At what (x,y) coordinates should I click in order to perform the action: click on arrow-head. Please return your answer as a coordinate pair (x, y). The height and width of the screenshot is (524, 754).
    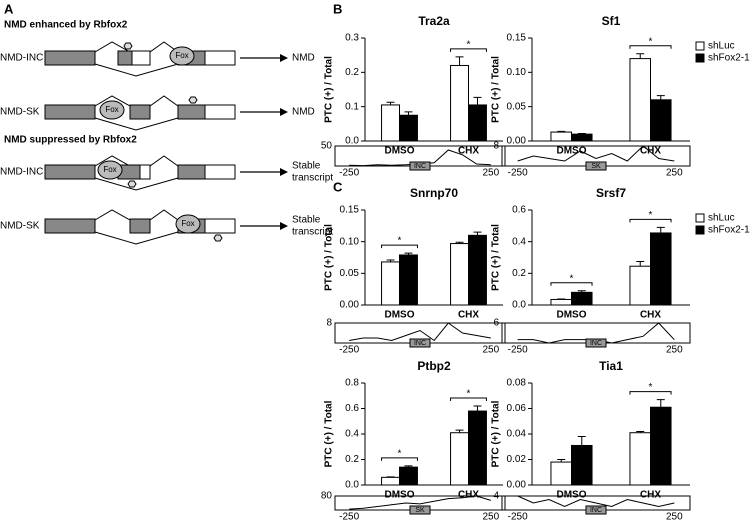
    Looking at the image, I should click on (284, 58).